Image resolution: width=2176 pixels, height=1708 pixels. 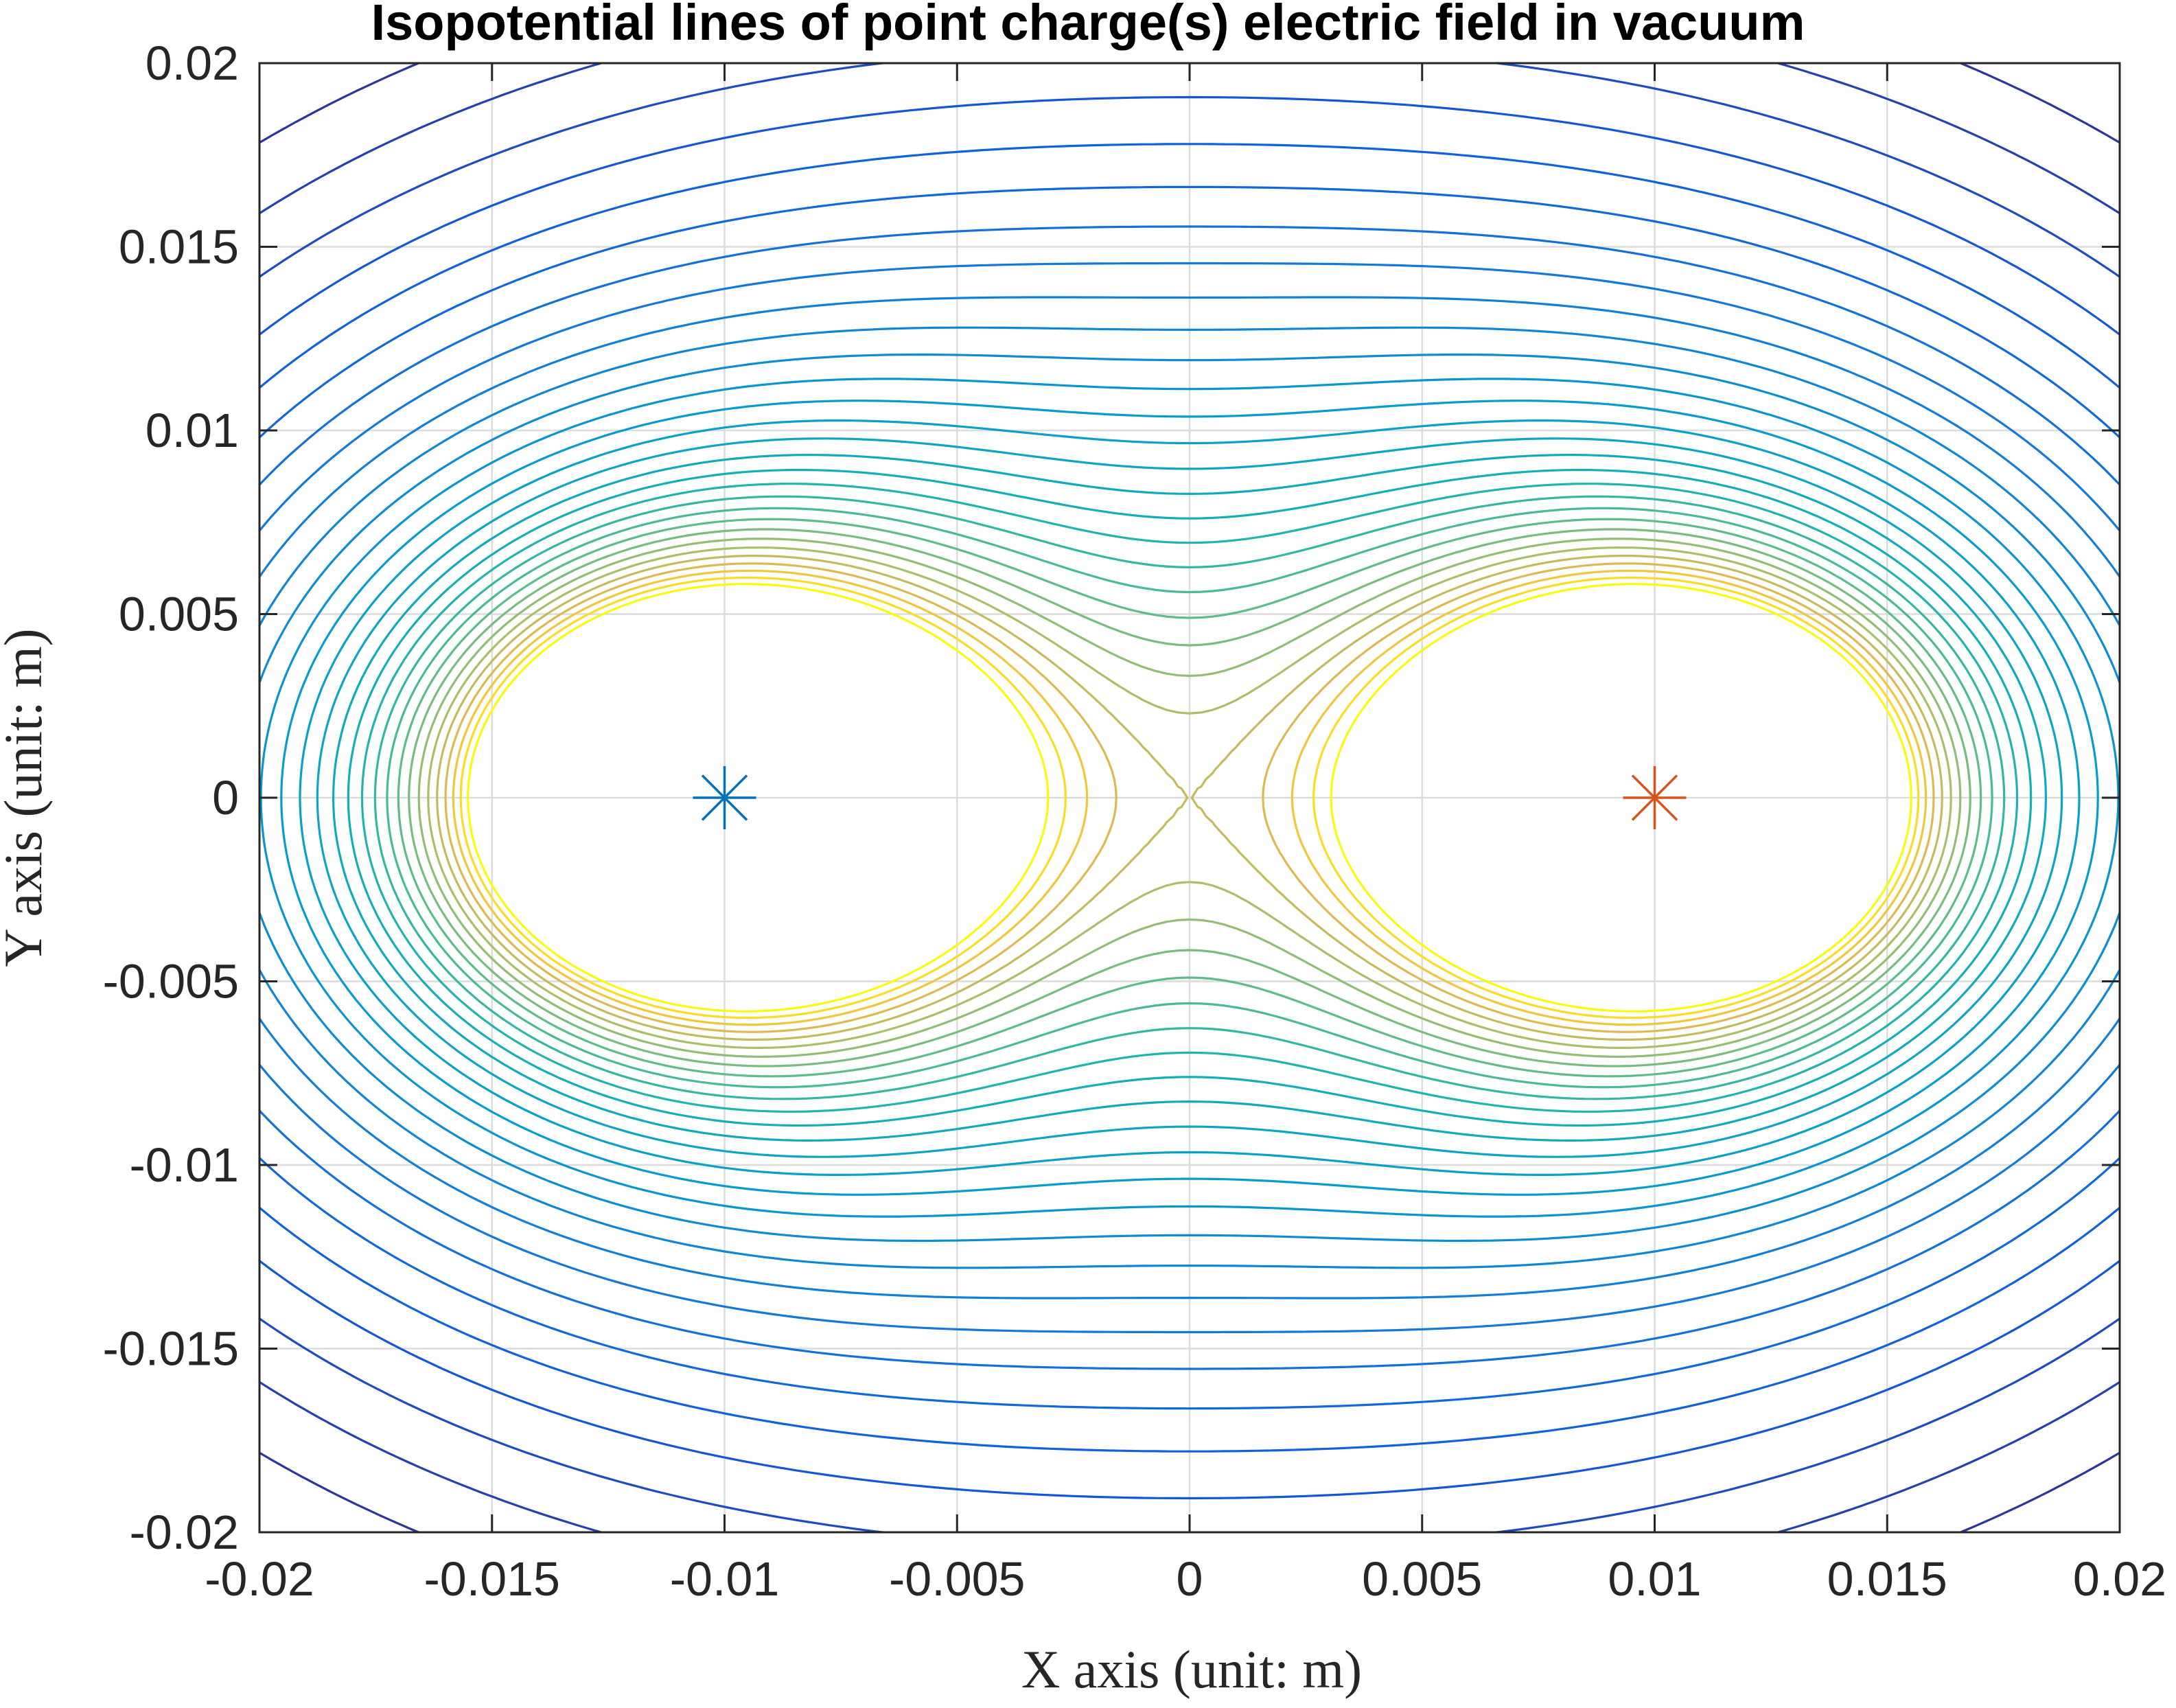 I want to click on y-tick-label: -0.005, so click(x=171, y=981).